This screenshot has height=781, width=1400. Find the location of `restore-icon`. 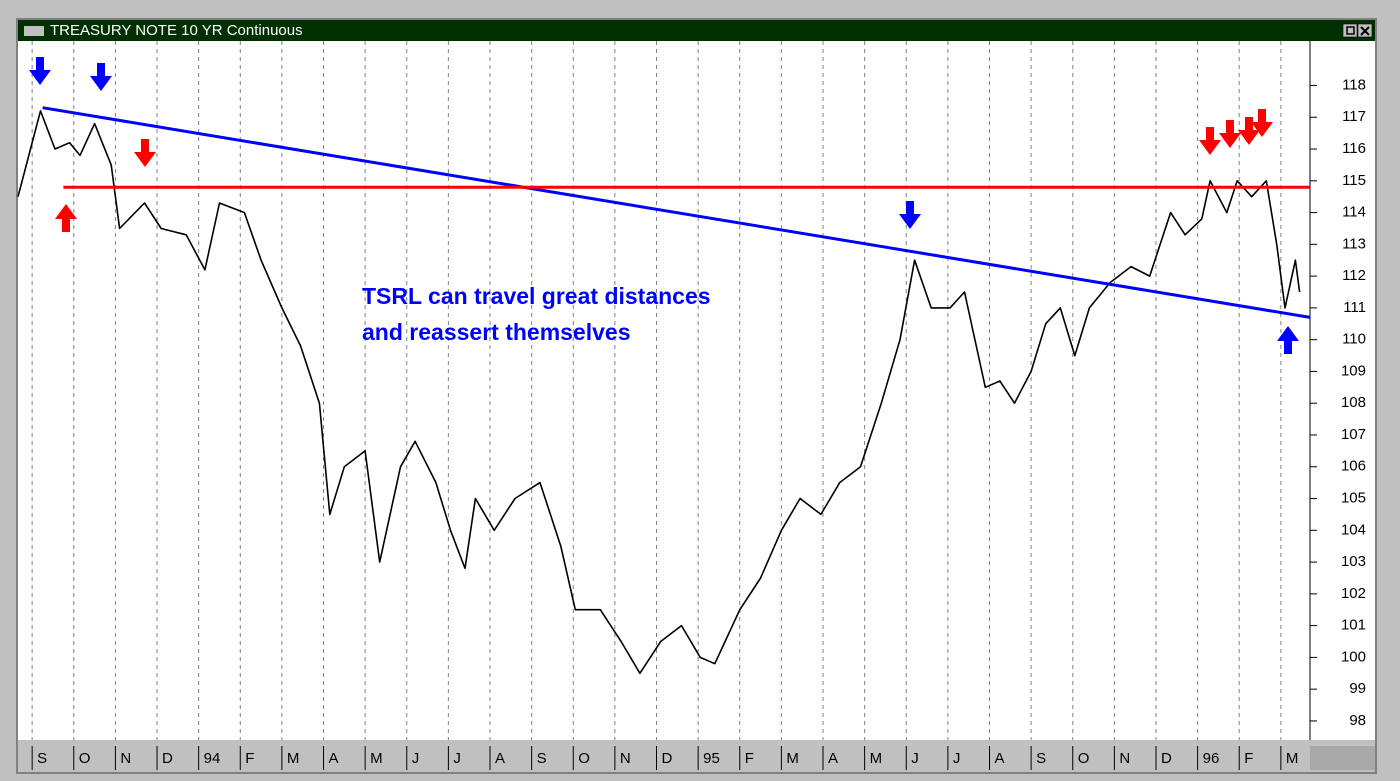

restore-icon is located at coordinates (1350, 30).